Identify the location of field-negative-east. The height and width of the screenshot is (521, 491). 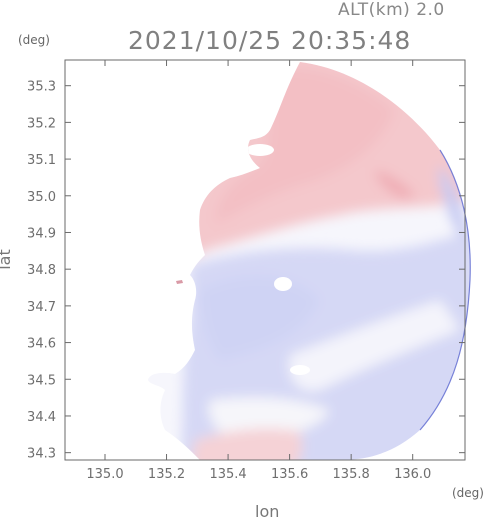
(453, 202).